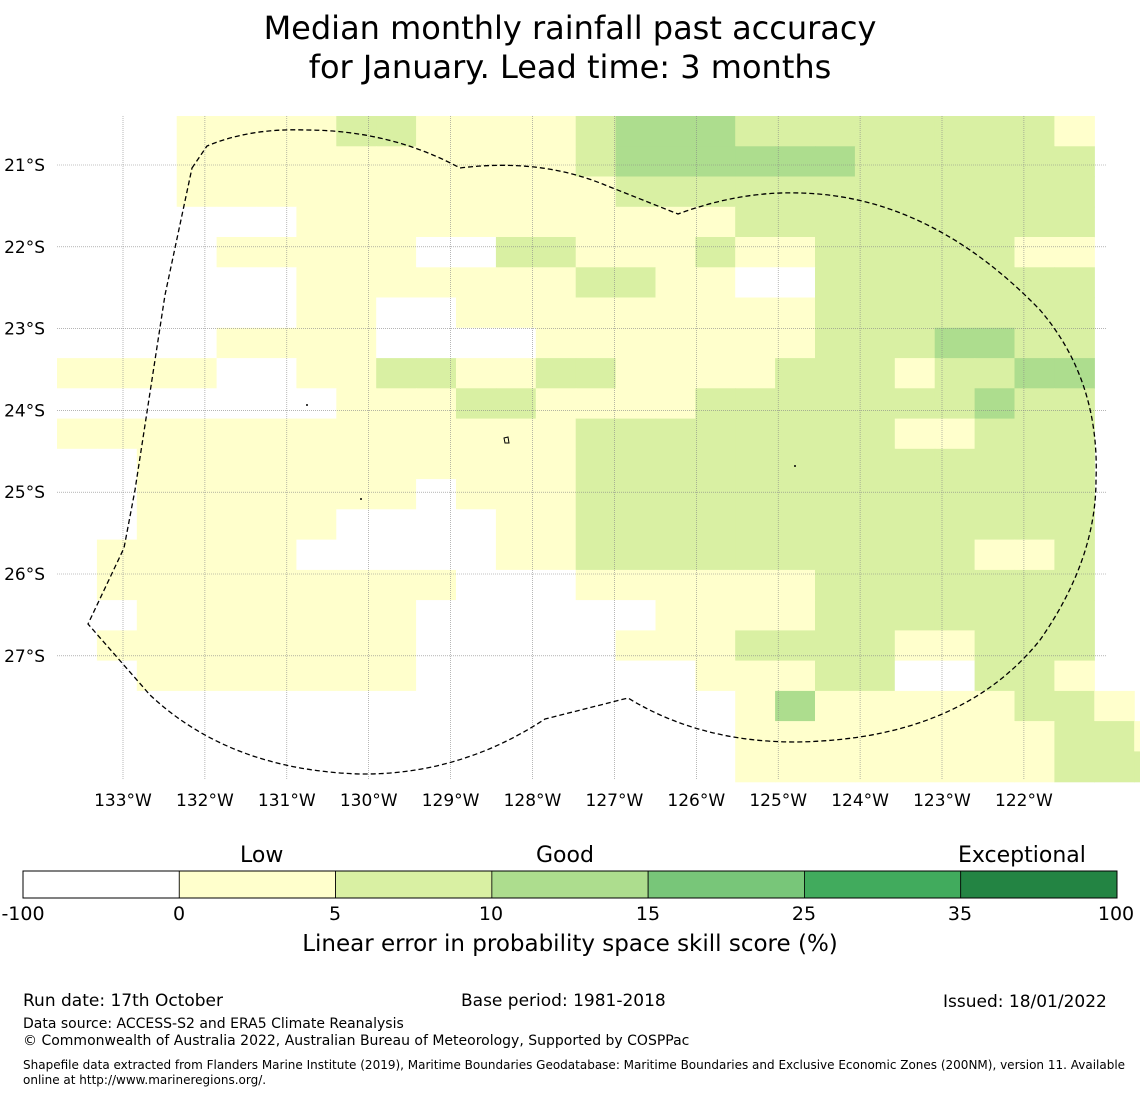 The height and width of the screenshot is (1095, 1140). I want to click on longitude-label: 131°W, so click(287, 801).